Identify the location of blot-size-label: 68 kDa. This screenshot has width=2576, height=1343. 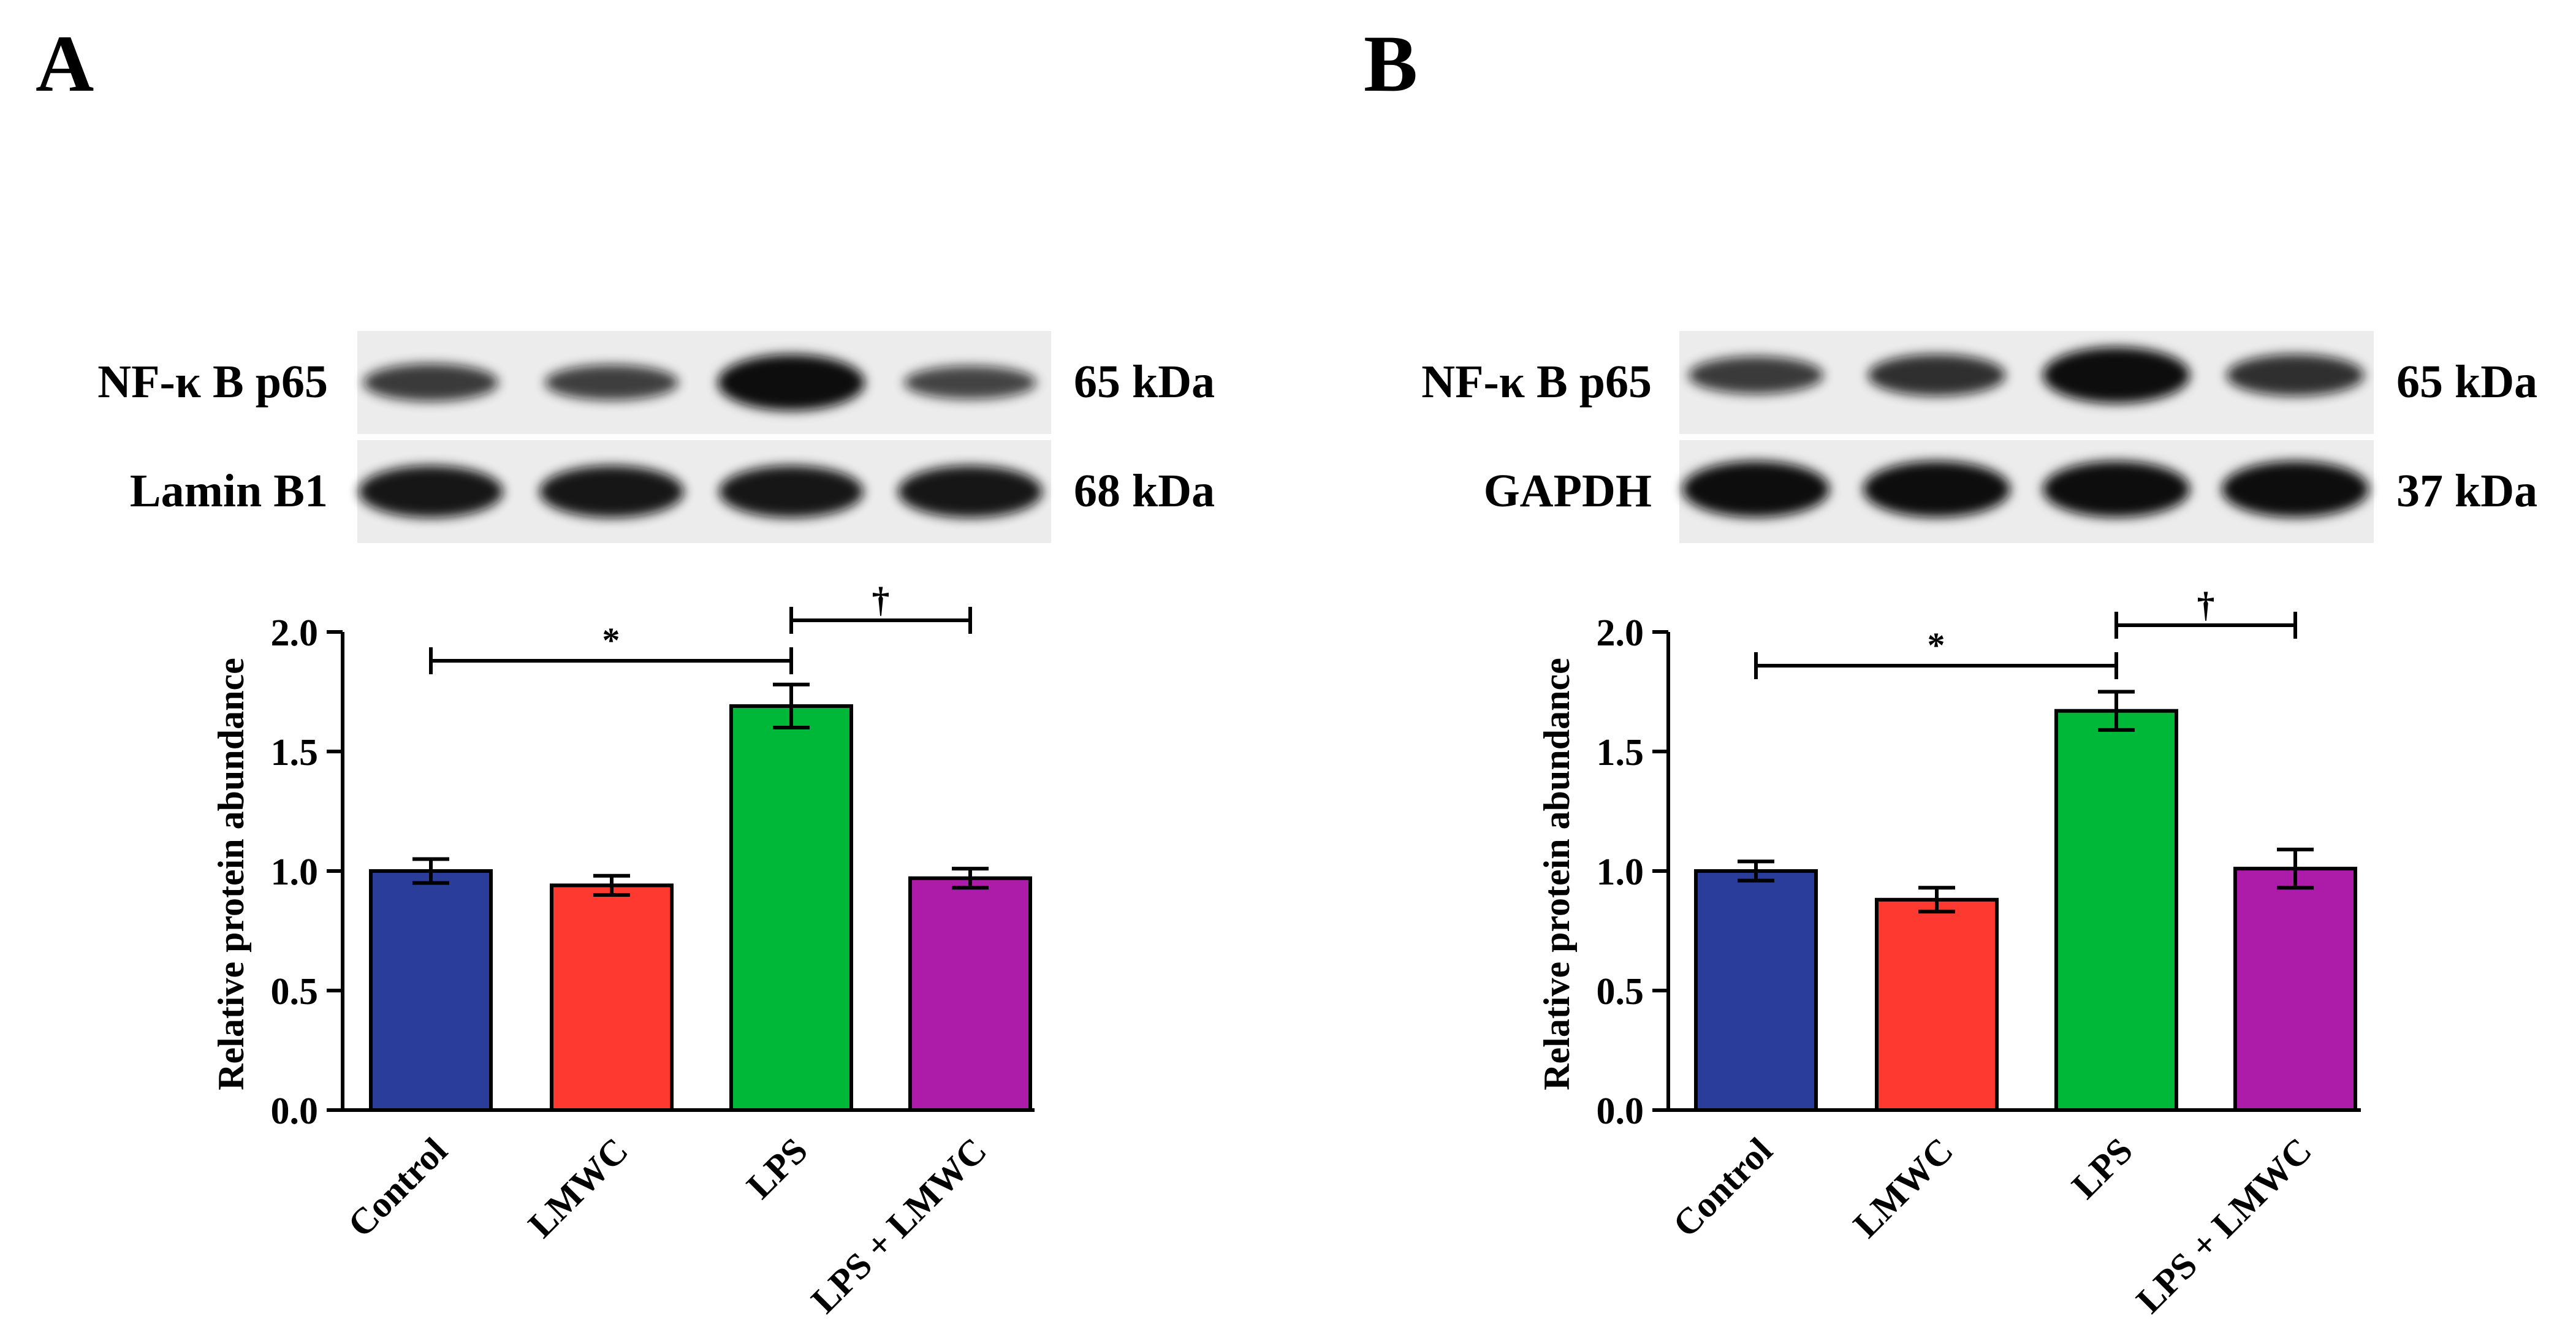
(1144, 491).